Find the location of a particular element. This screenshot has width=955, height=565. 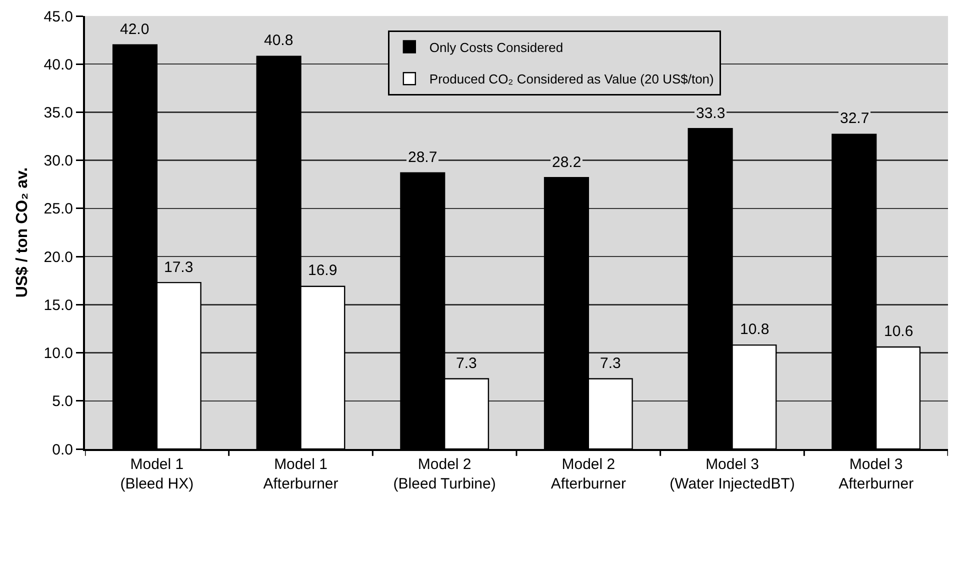

x-tick-label: Model 2 (Bleed Turbine) is located at coordinates (444, 474).